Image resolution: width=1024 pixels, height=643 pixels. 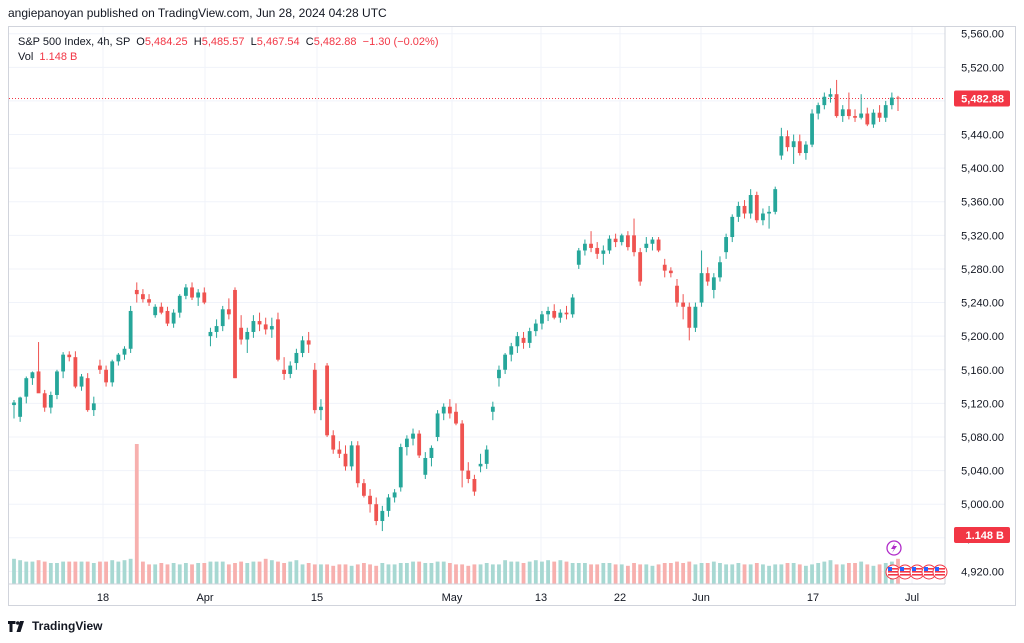 I want to click on symbol-label: S&P 500 Index, 4h, SP, so click(x=74, y=42).